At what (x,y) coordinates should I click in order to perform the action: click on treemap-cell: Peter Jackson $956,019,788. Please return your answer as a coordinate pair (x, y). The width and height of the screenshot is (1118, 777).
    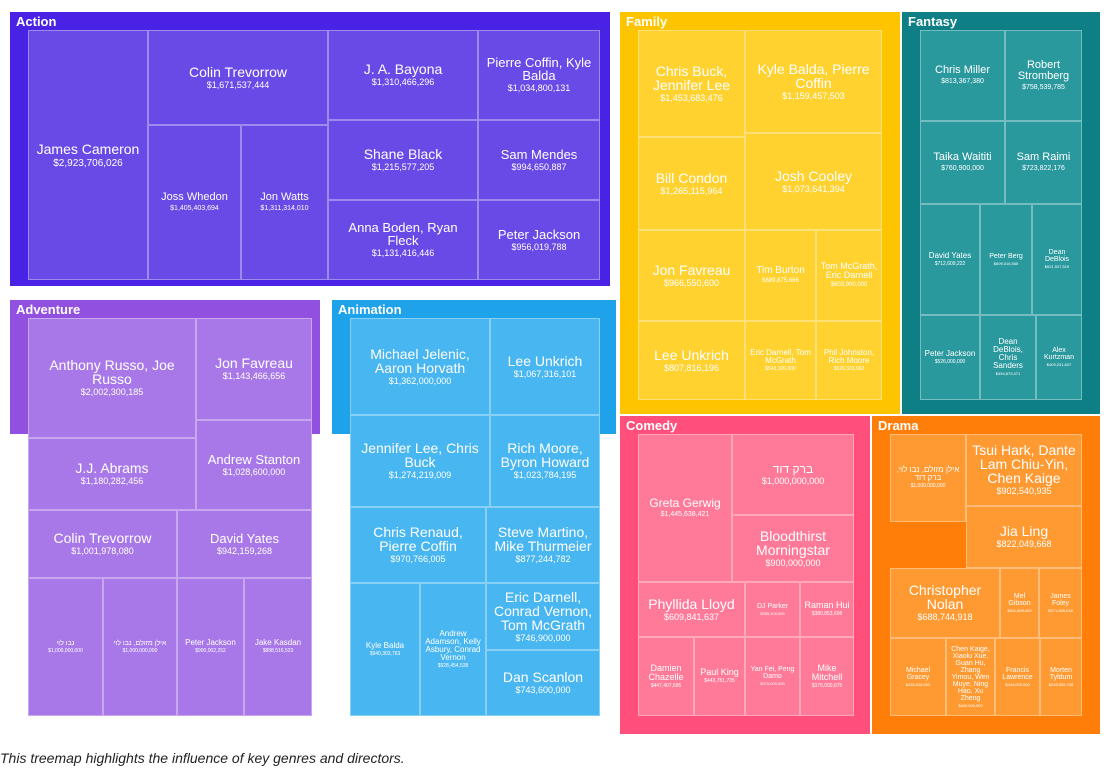
    Looking at the image, I should click on (539, 240).